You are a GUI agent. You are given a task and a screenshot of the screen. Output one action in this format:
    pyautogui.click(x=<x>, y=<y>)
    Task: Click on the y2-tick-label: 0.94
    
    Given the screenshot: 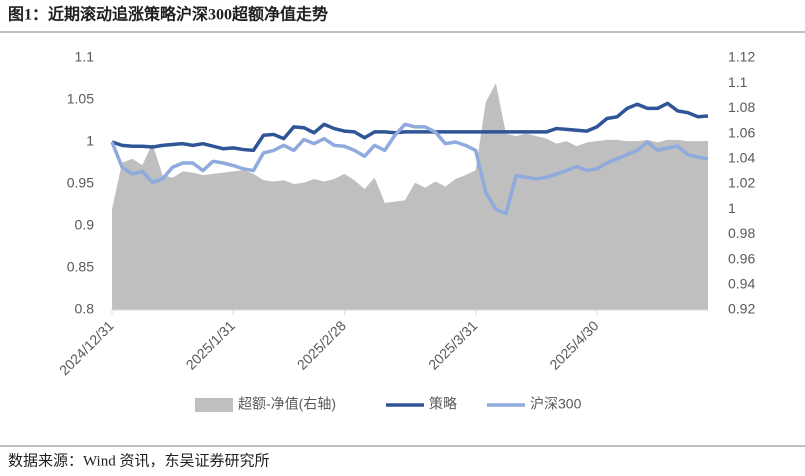 What is the action you would take?
    pyautogui.click(x=741, y=284)
    